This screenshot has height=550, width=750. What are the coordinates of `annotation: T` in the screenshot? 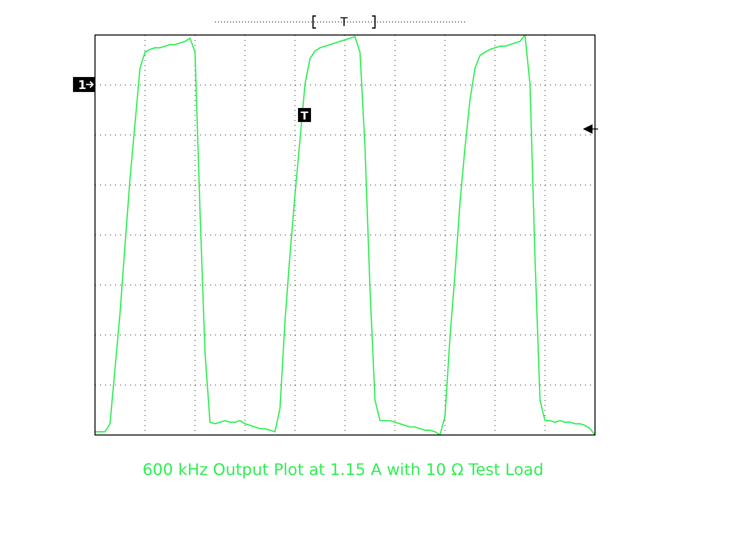 It's located at (304, 116).